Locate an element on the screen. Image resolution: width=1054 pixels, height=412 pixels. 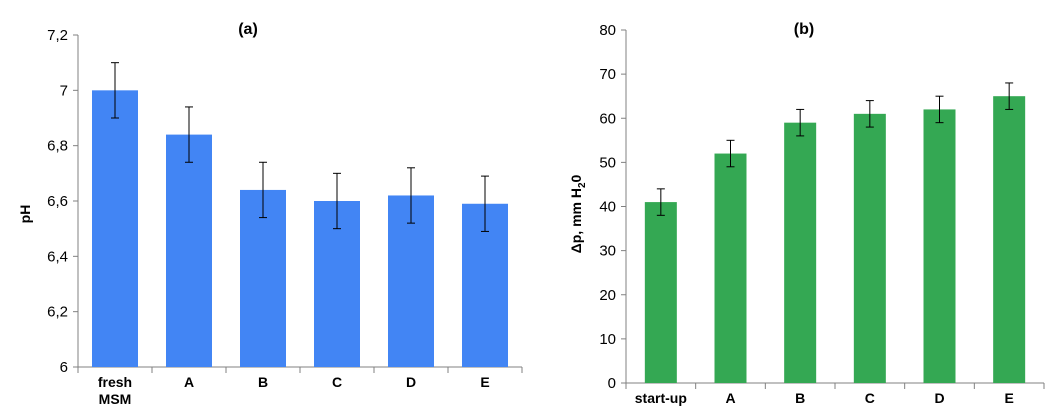
chart-a-y-tick-label: 6,4 is located at coordinates (57, 256).